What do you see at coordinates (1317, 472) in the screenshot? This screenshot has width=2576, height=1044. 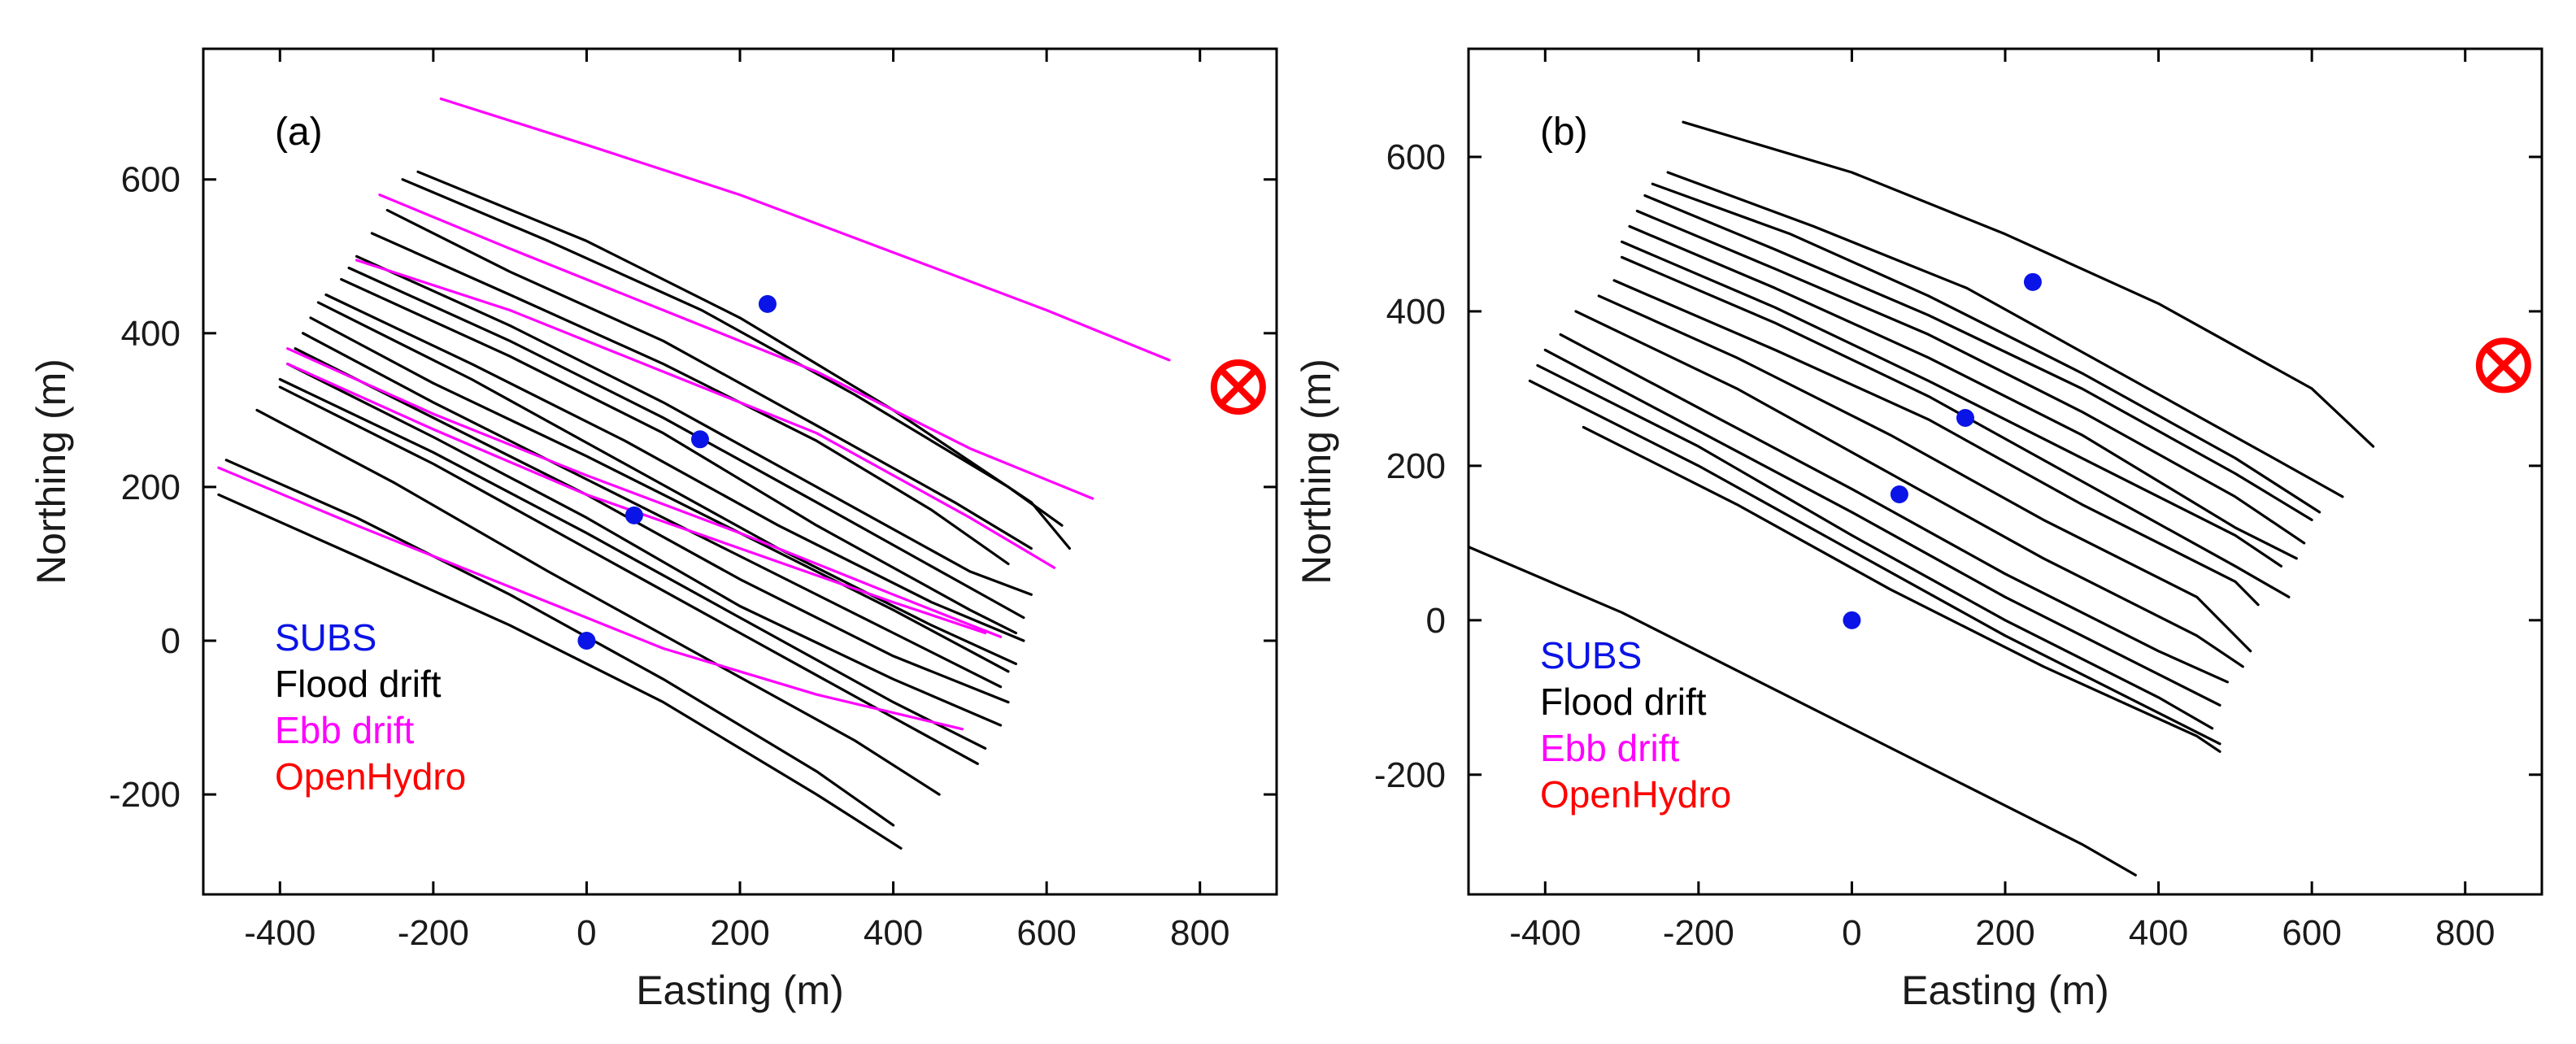 I see `y-axis-title-b: Northing (m)` at bounding box center [1317, 472].